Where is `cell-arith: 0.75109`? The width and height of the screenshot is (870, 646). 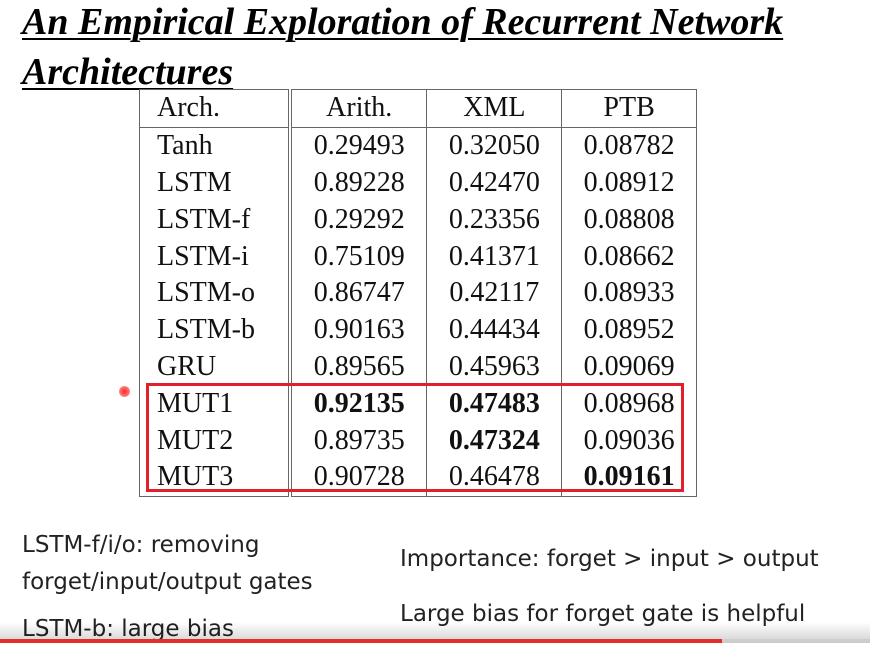 cell-arith: 0.75109 is located at coordinates (358, 256).